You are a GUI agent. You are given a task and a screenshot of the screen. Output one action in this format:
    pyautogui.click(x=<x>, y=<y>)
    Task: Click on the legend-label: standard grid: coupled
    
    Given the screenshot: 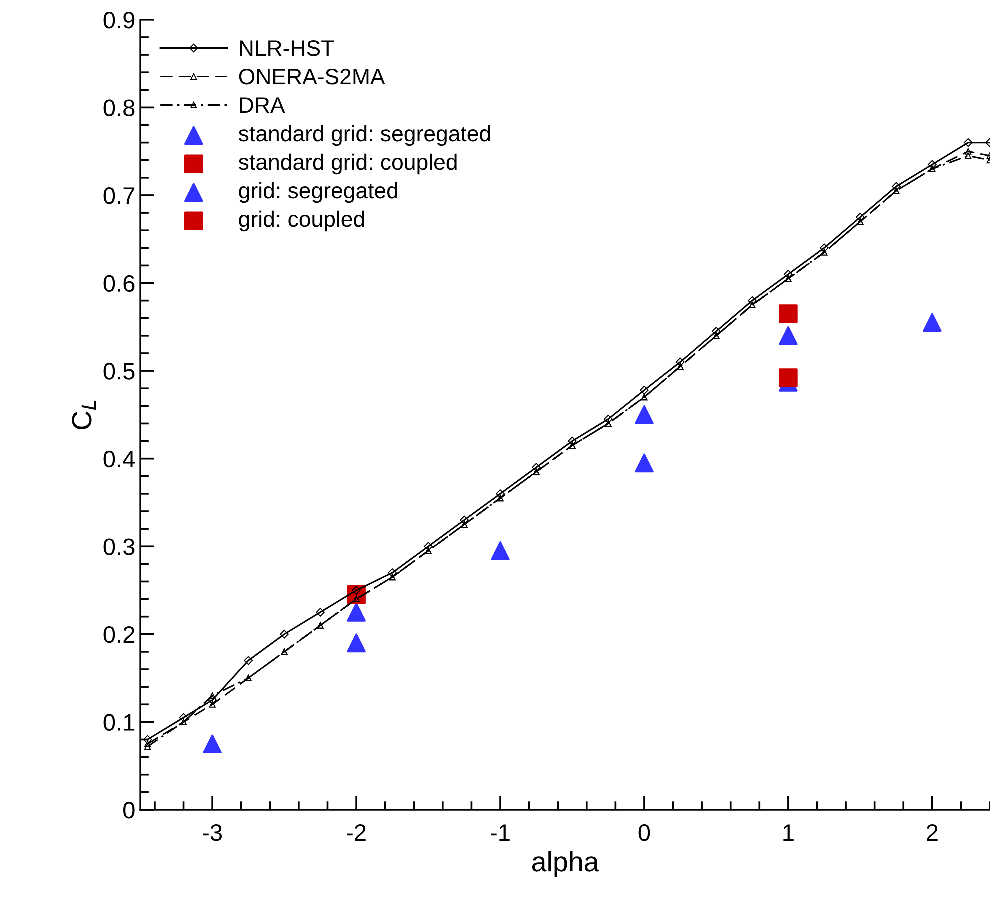 What is the action you would take?
    pyautogui.click(x=347, y=164)
    